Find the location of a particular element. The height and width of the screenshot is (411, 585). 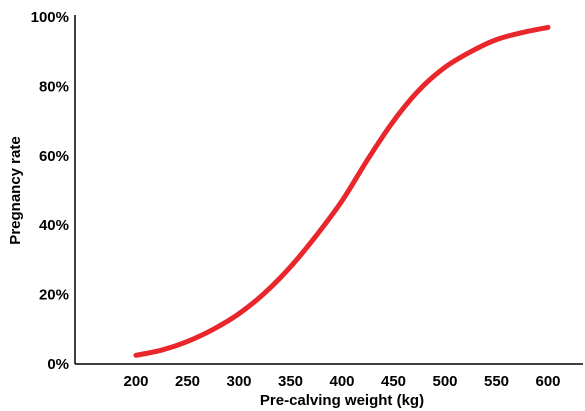

x-tick-label: 300 is located at coordinates (238, 381).